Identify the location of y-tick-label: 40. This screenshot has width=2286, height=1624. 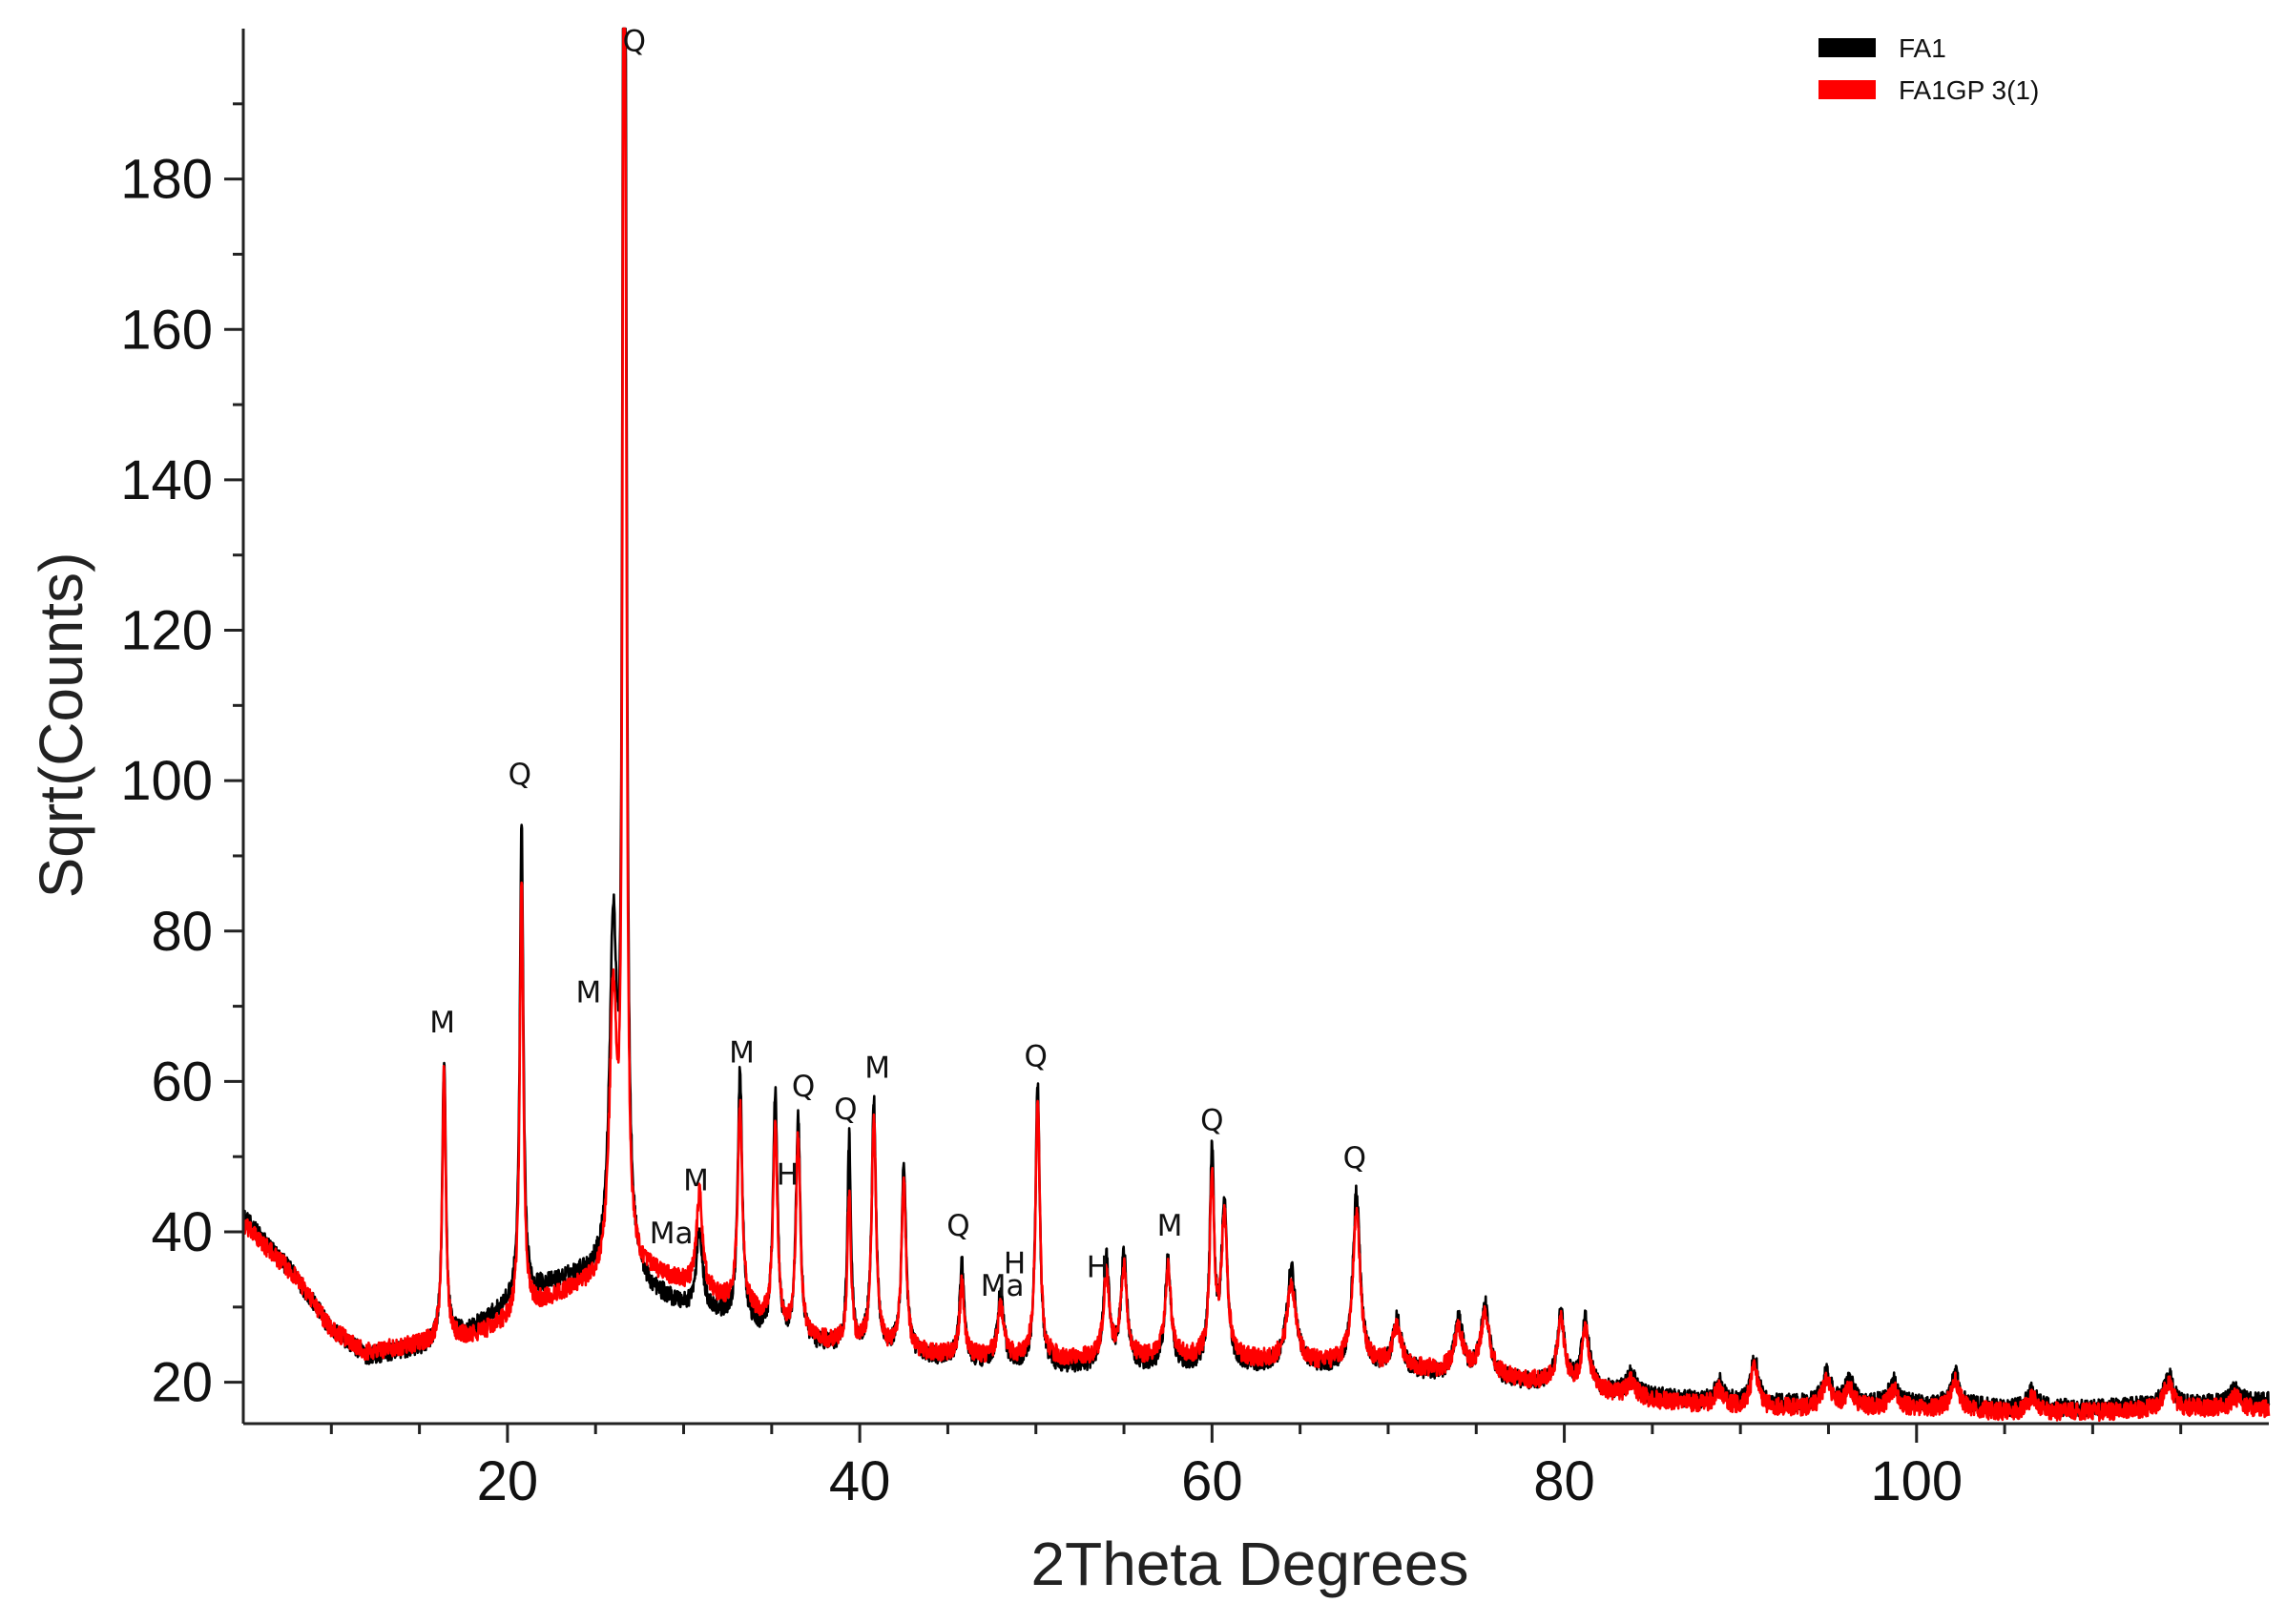
(182, 1232).